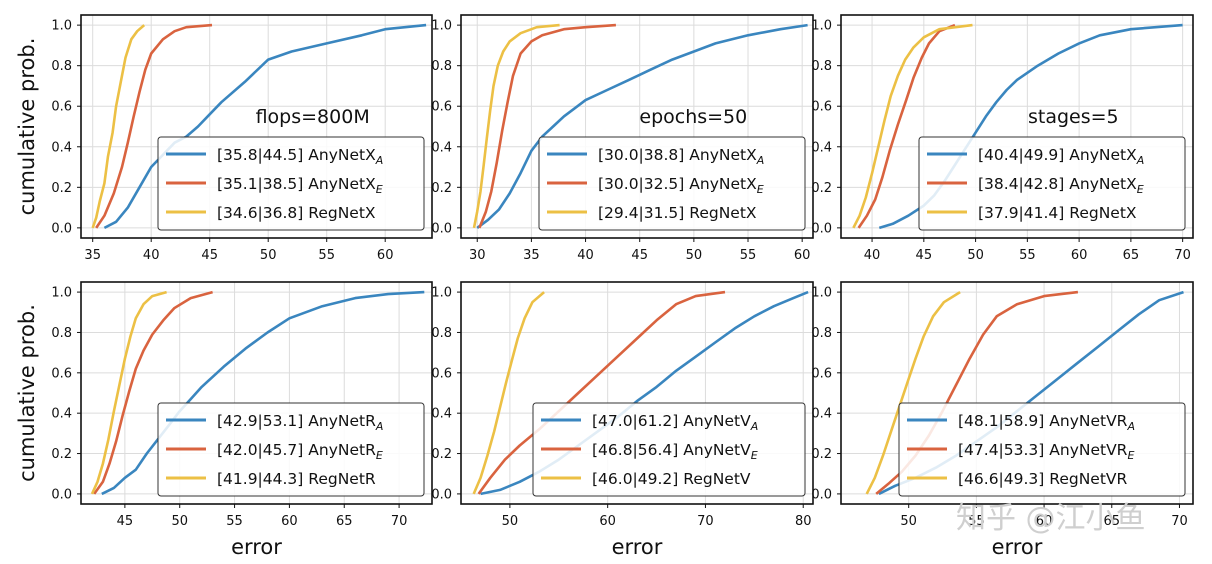  Describe the element at coordinates (675, 422) in the screenshot. I see `legend-entry: [47.0|61.2] AnyNetVA` at that location.